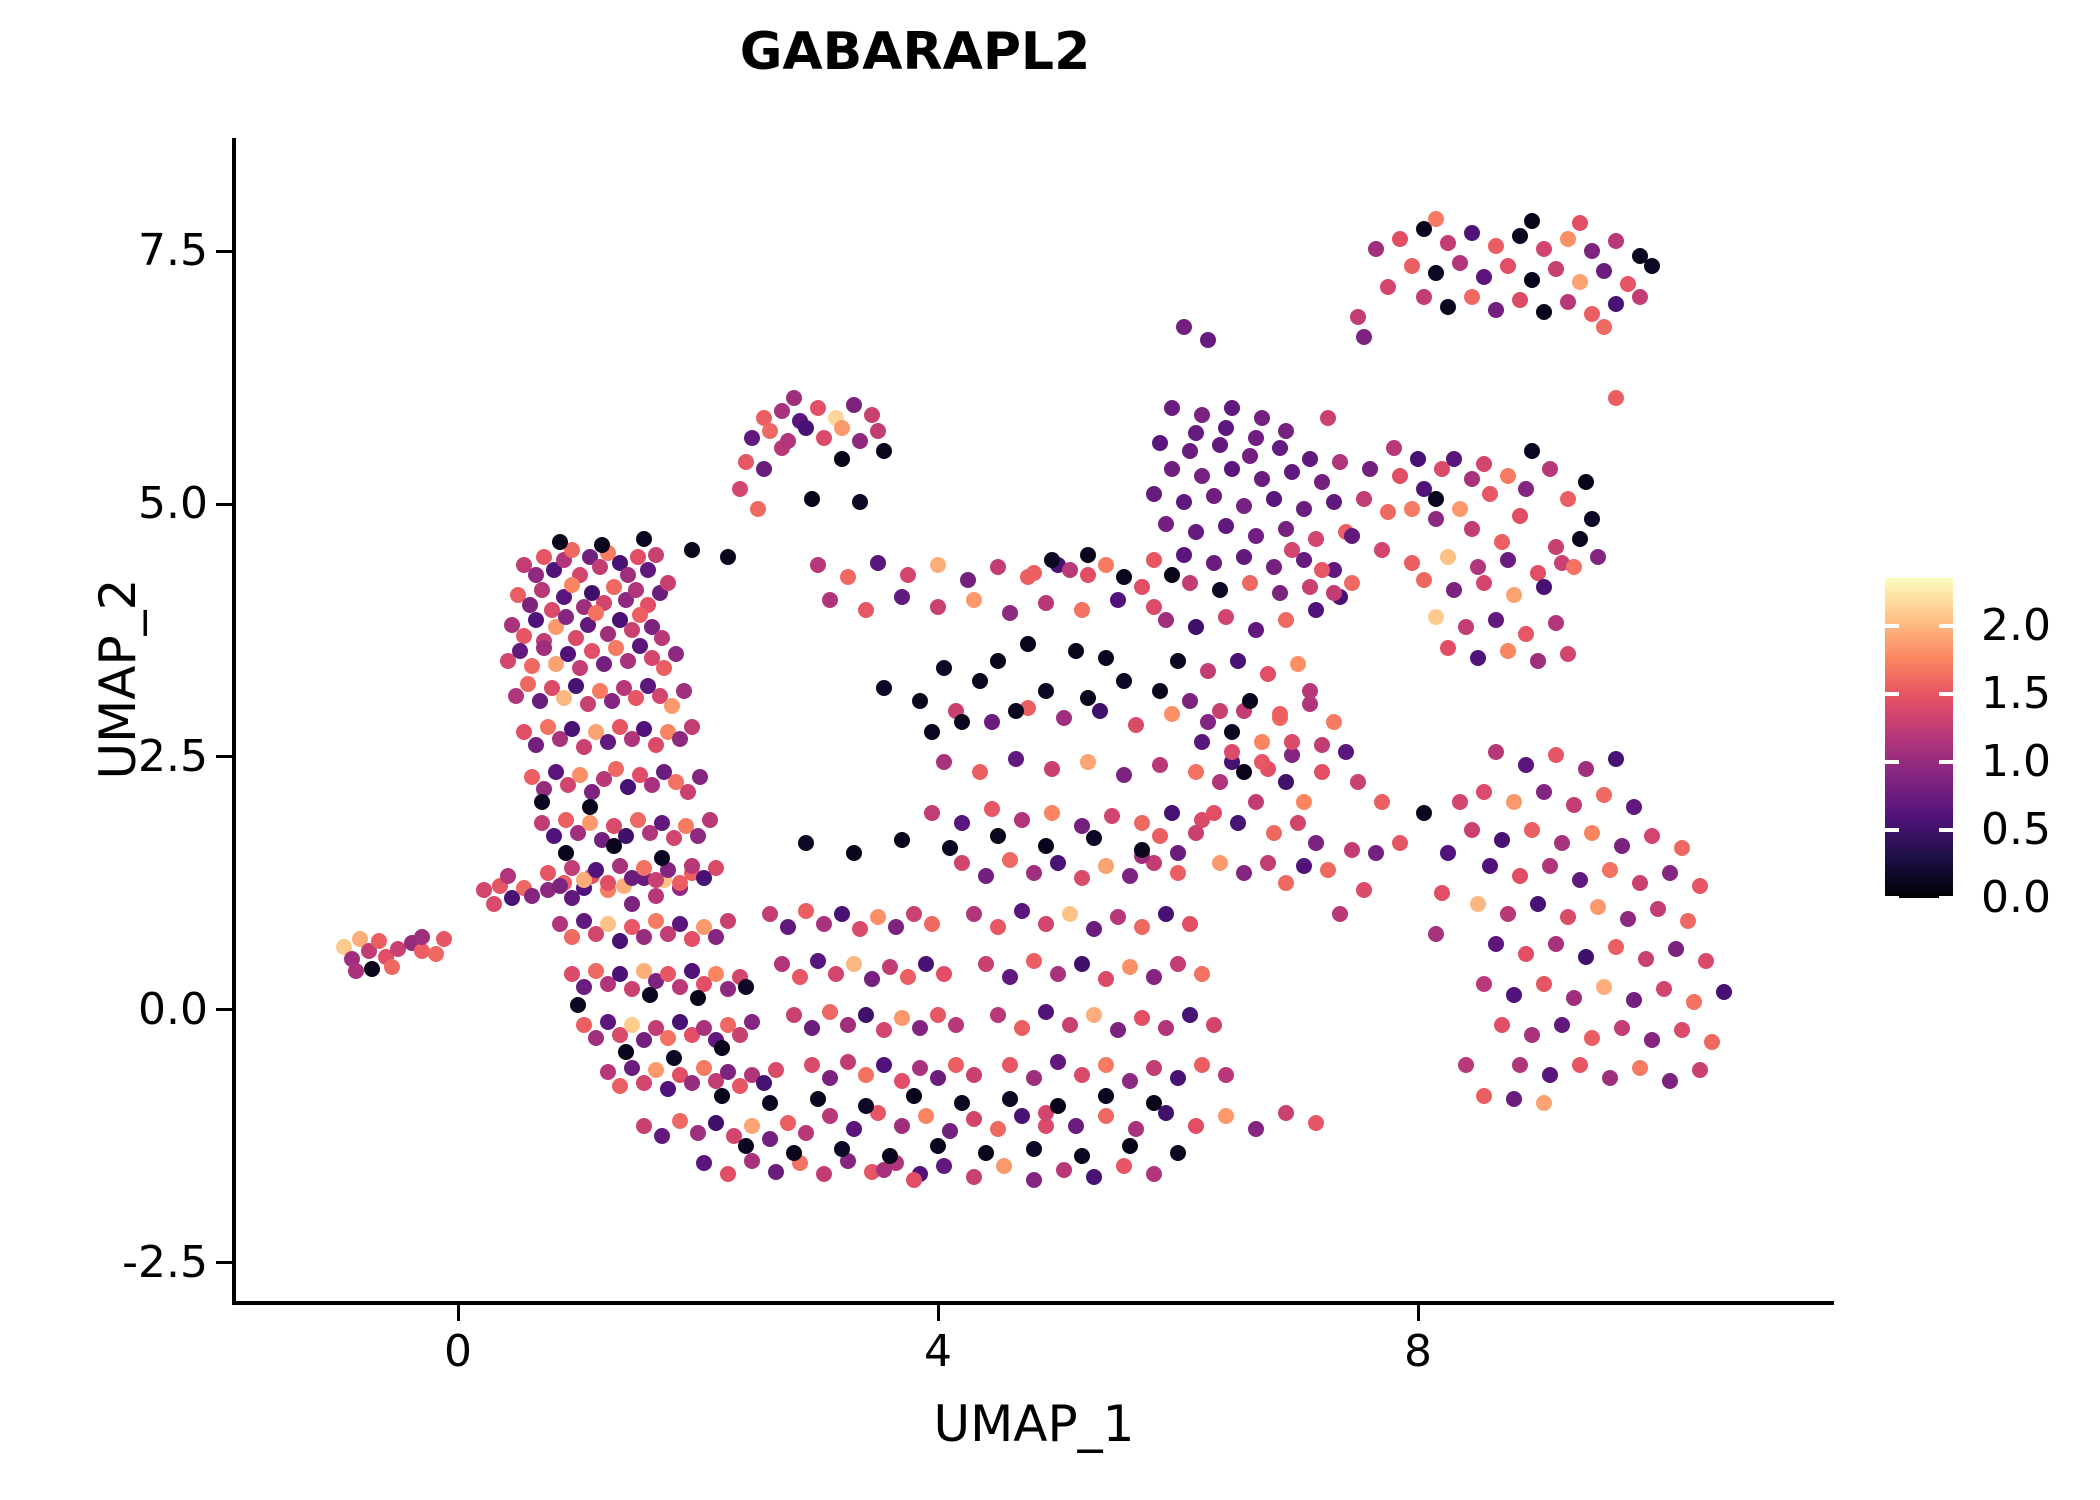  I want to click on x-tick-mark, so click(1418, 1313).